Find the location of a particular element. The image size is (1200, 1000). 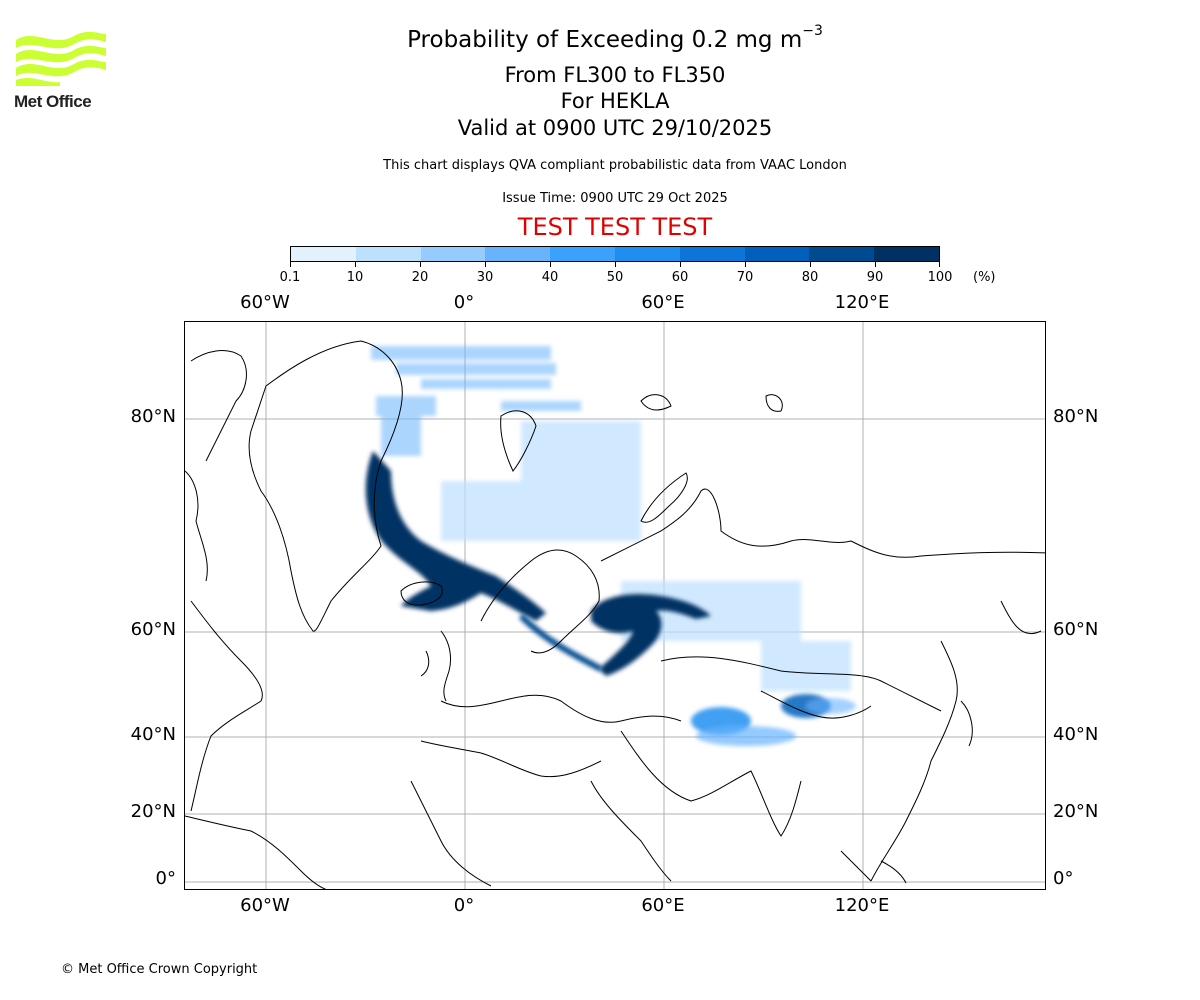

colorbar is located at coordinates (615, 254).